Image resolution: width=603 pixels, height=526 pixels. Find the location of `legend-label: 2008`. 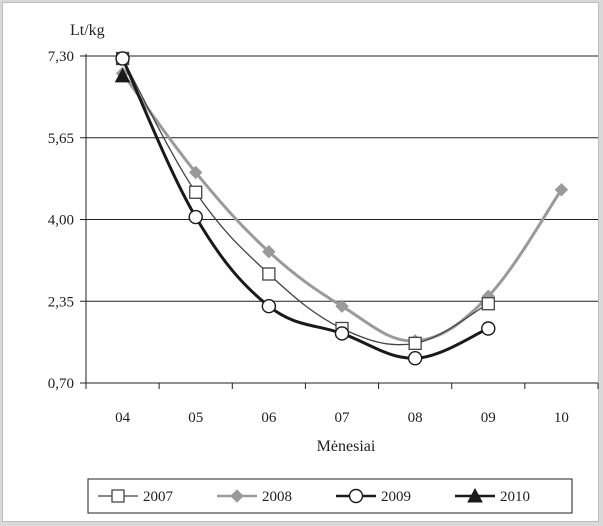

legend-label: 2008 is located at coordinates (277, 497).